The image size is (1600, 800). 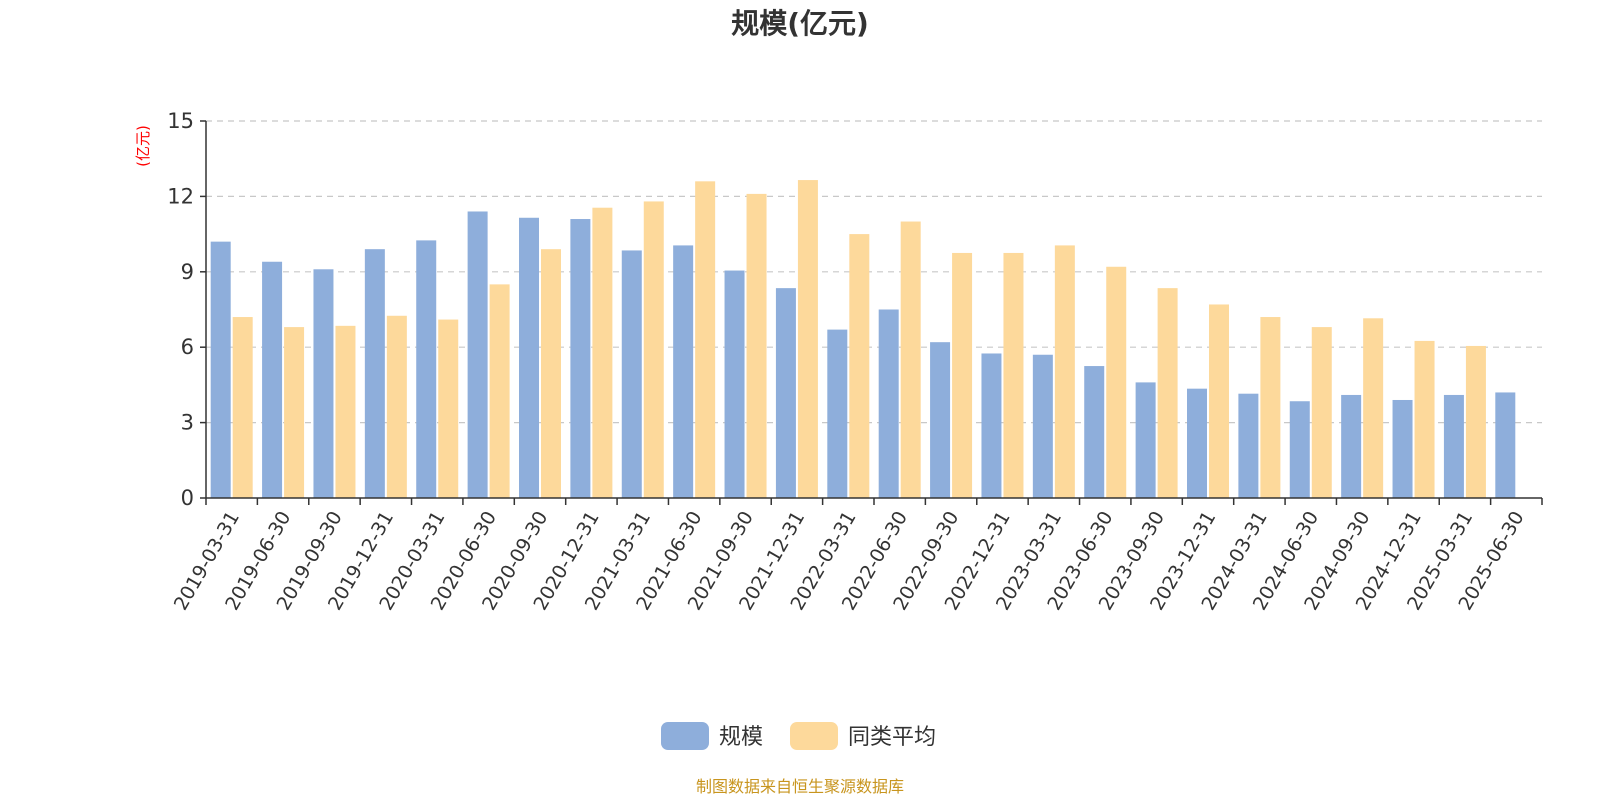 What do you see at coordinates (180, 196) in the screenshot?
I see `y-tick-label: 12` at bounding box center [180, 196].